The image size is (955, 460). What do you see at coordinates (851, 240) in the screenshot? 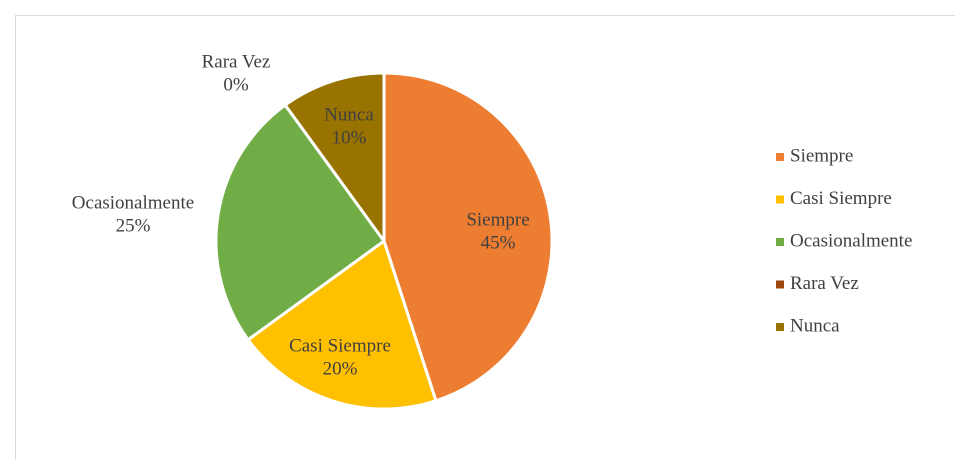
I see `legend-label: Ocasionalmente` at bounding box center [851, 240].